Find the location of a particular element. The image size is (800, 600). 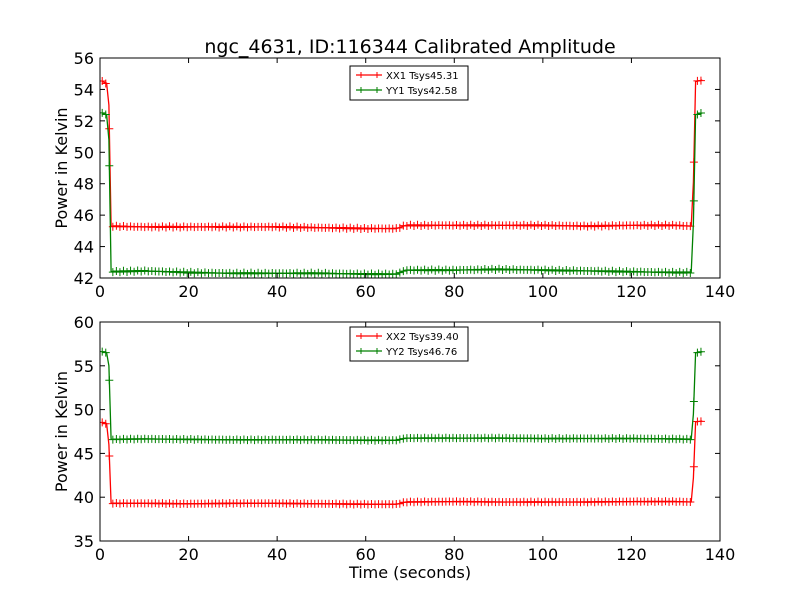

y-tick-label: 52 is located at coordinates (84, 121).